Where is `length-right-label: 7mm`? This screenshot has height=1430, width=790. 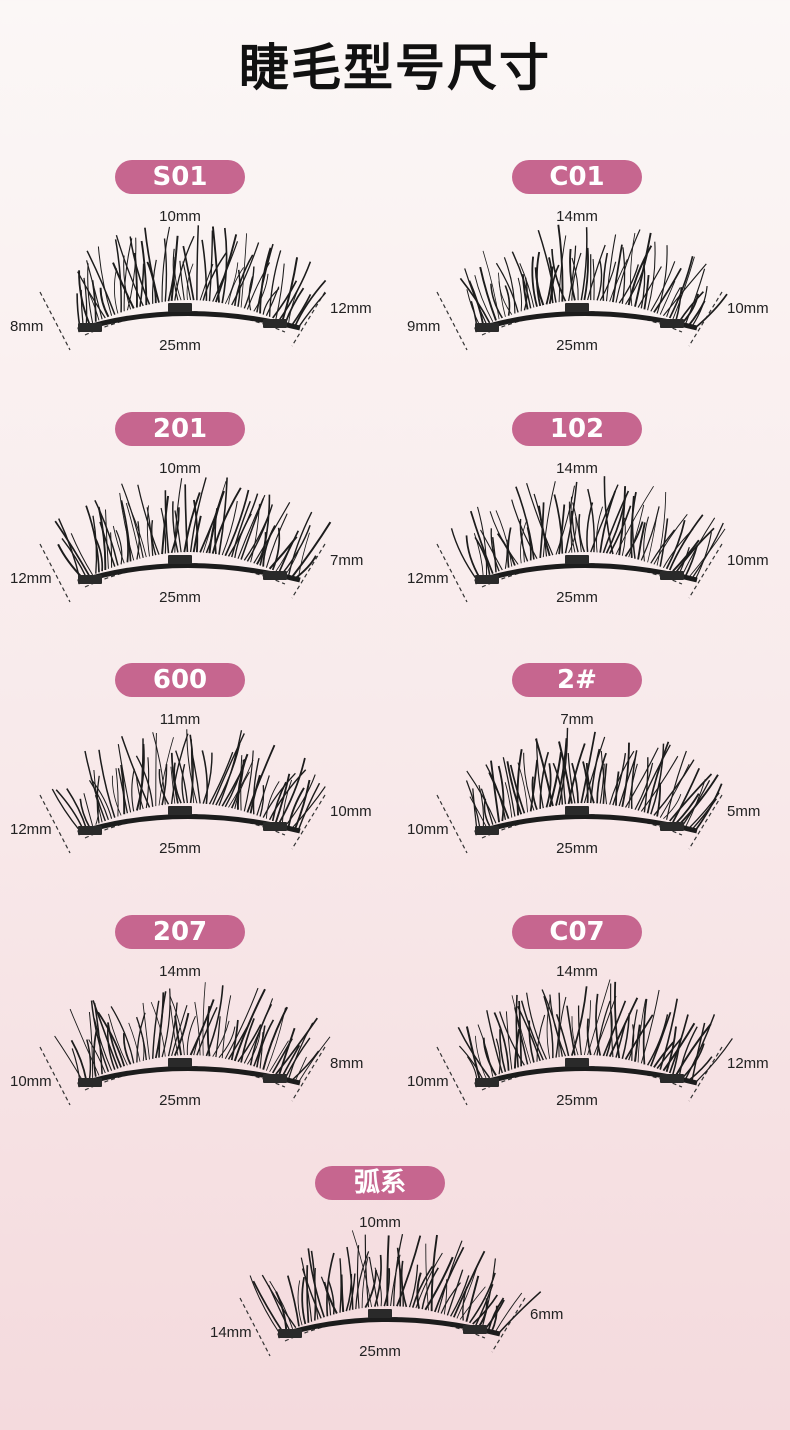
length-right-label: 7mm is located at coordinates (347, 560).